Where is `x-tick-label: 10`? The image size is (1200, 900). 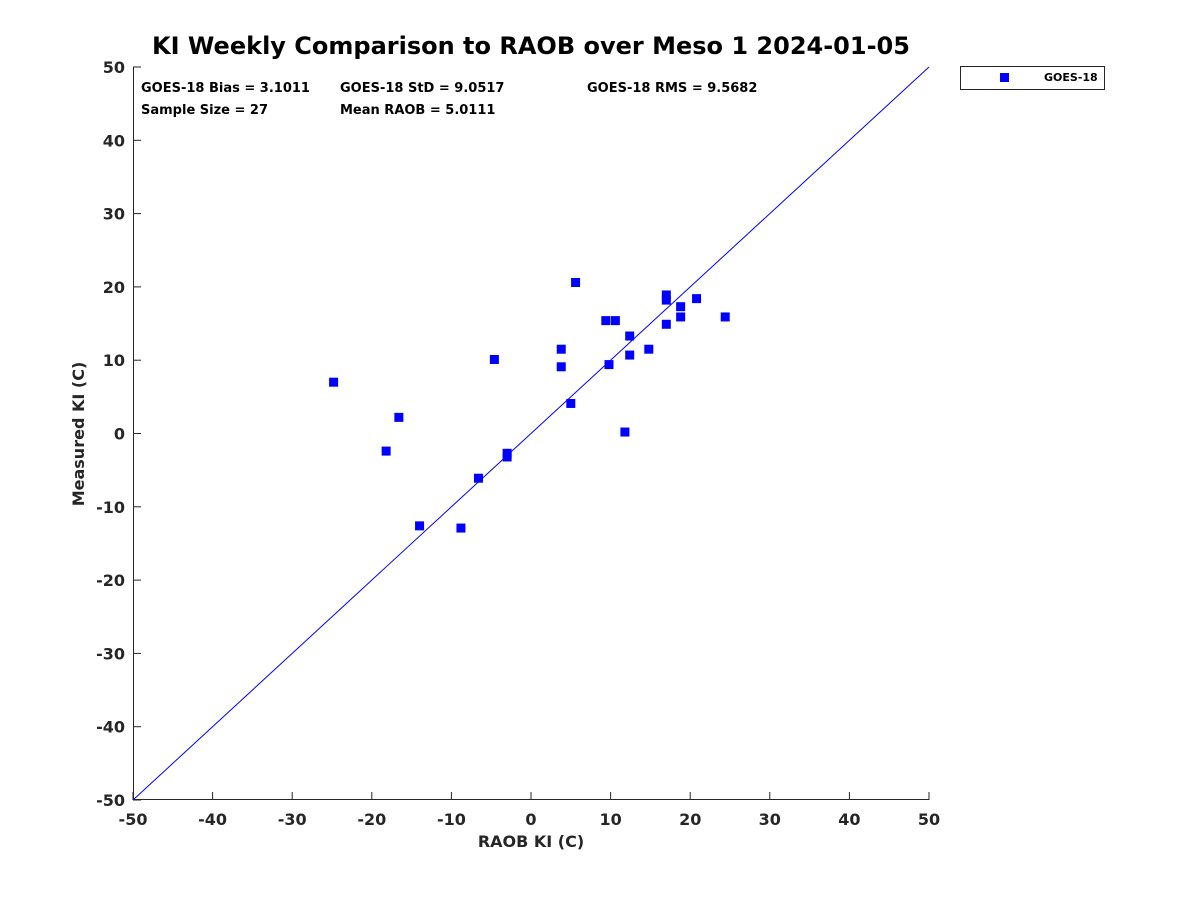
x-tick-label: 10 is located at coordinates (610, 819).